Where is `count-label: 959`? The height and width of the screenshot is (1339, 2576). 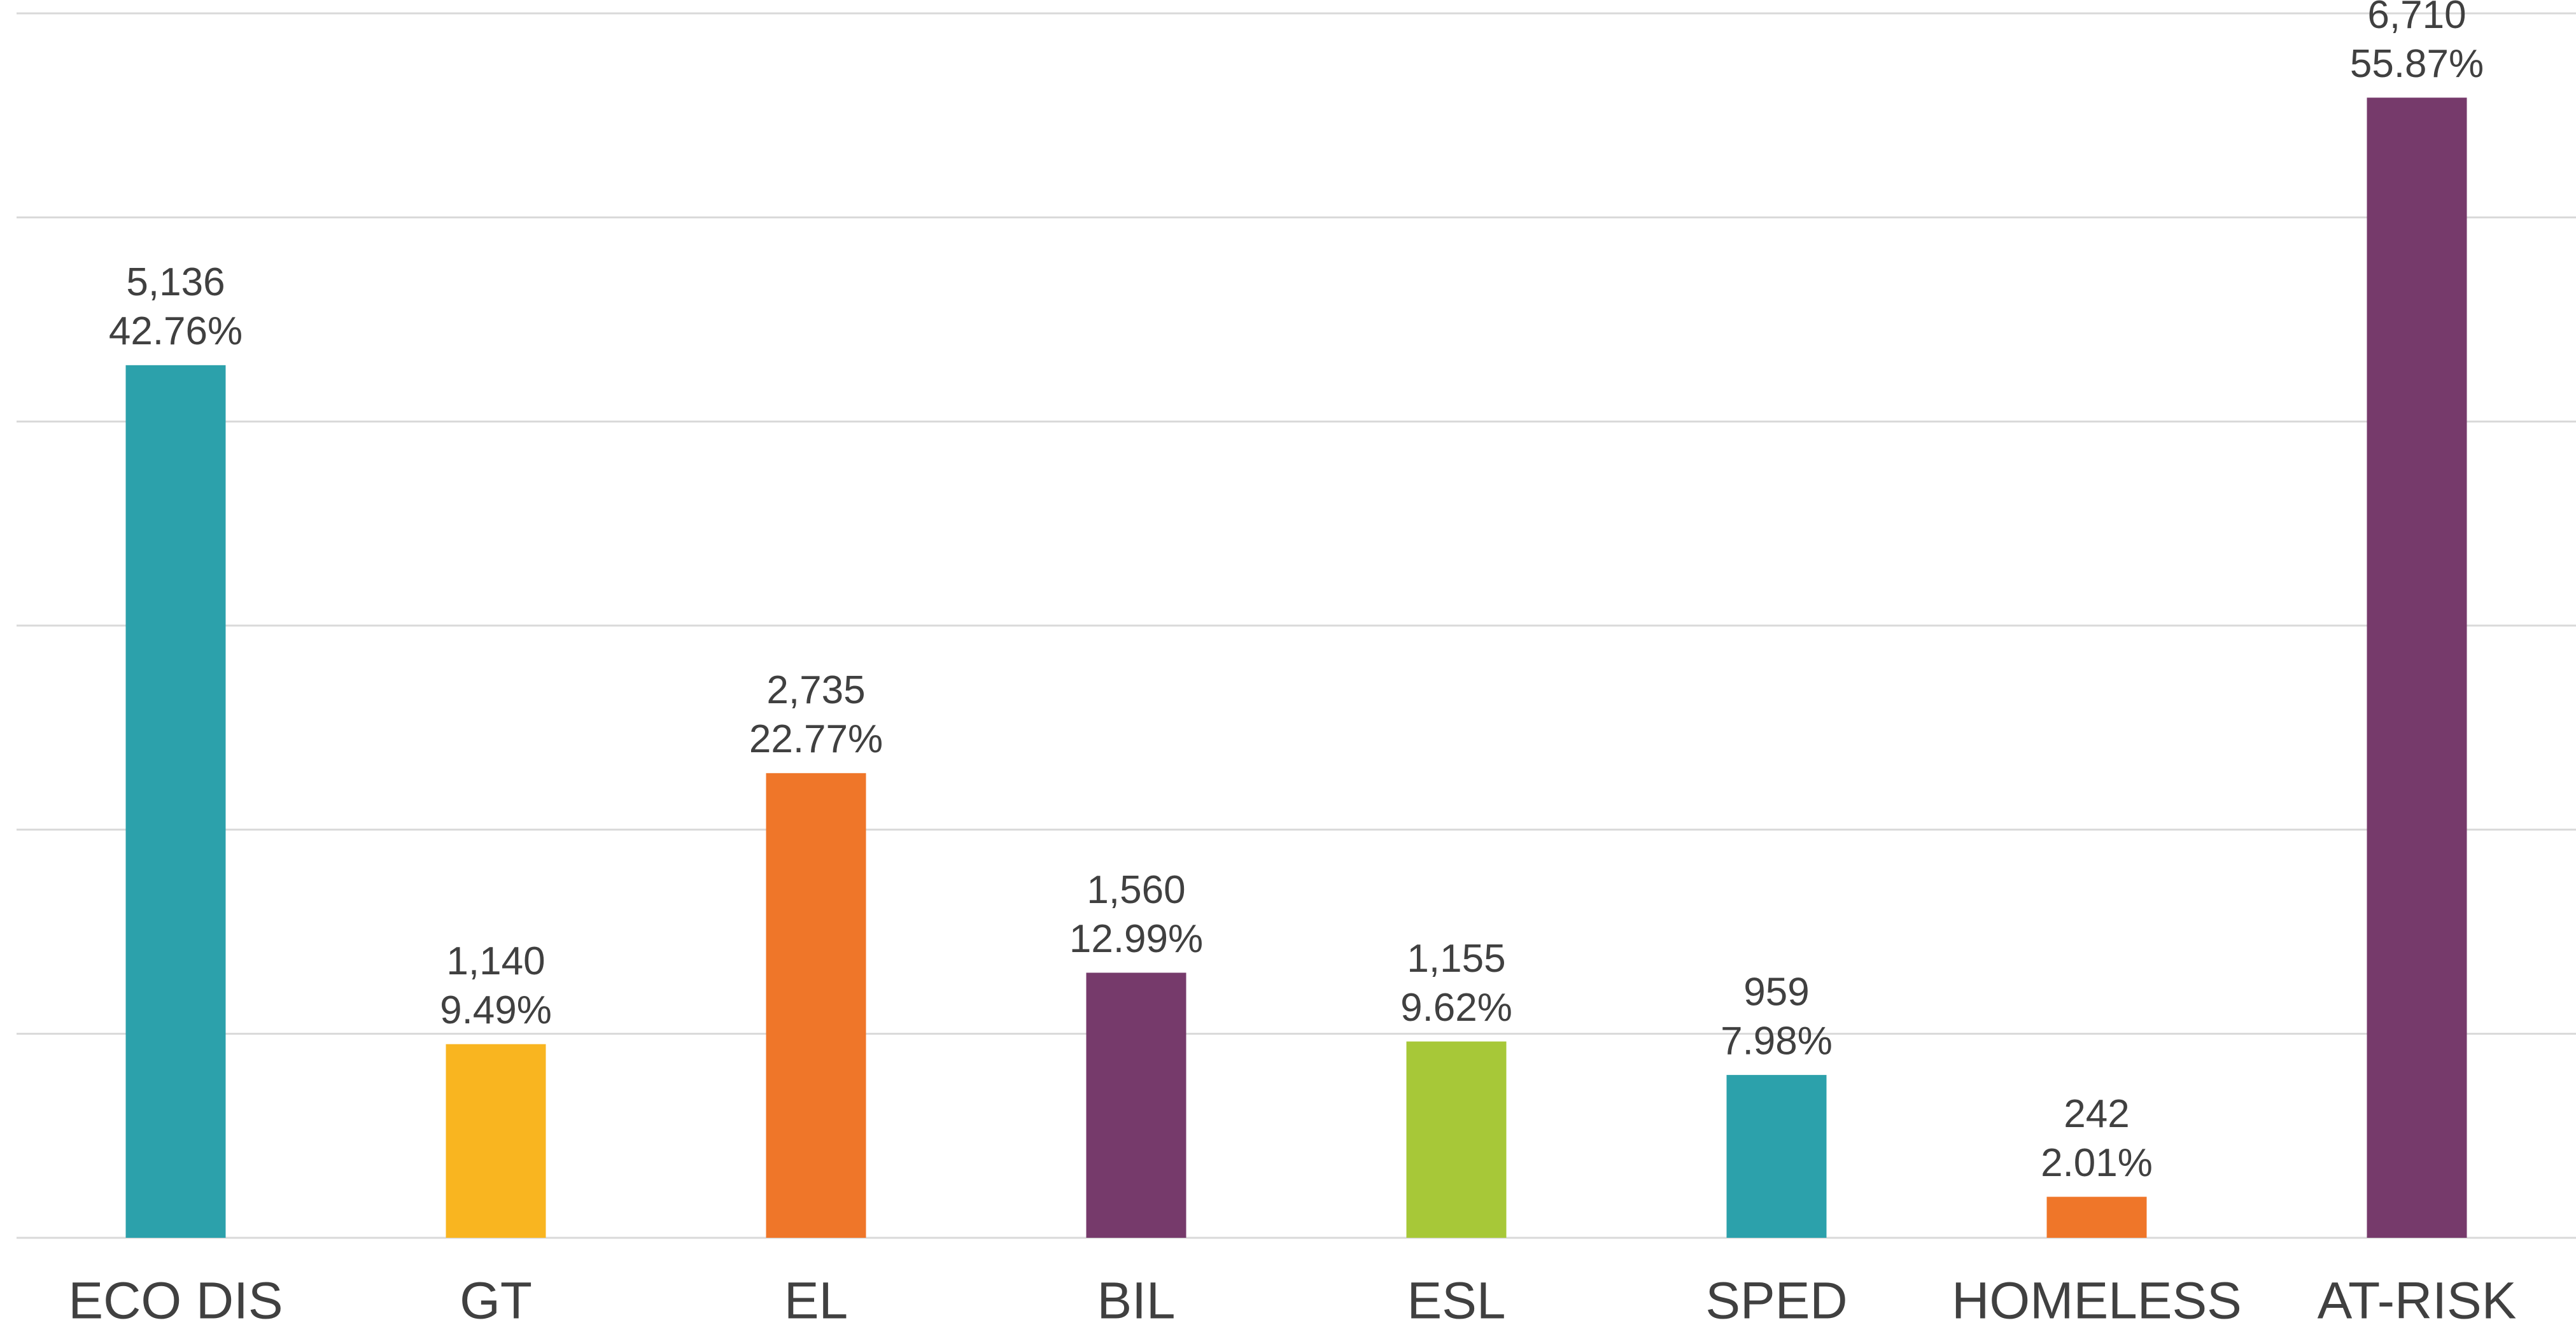 count-label: 959 is located at coordinates (1776, 992).